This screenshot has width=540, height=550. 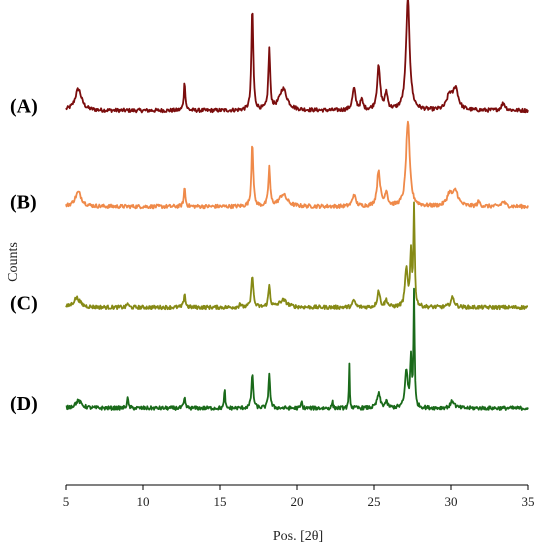 What do you see at coordinates (297, 501) in the screenshot?
I see `x-tick-label: 20` at bounding box center [297, 501].